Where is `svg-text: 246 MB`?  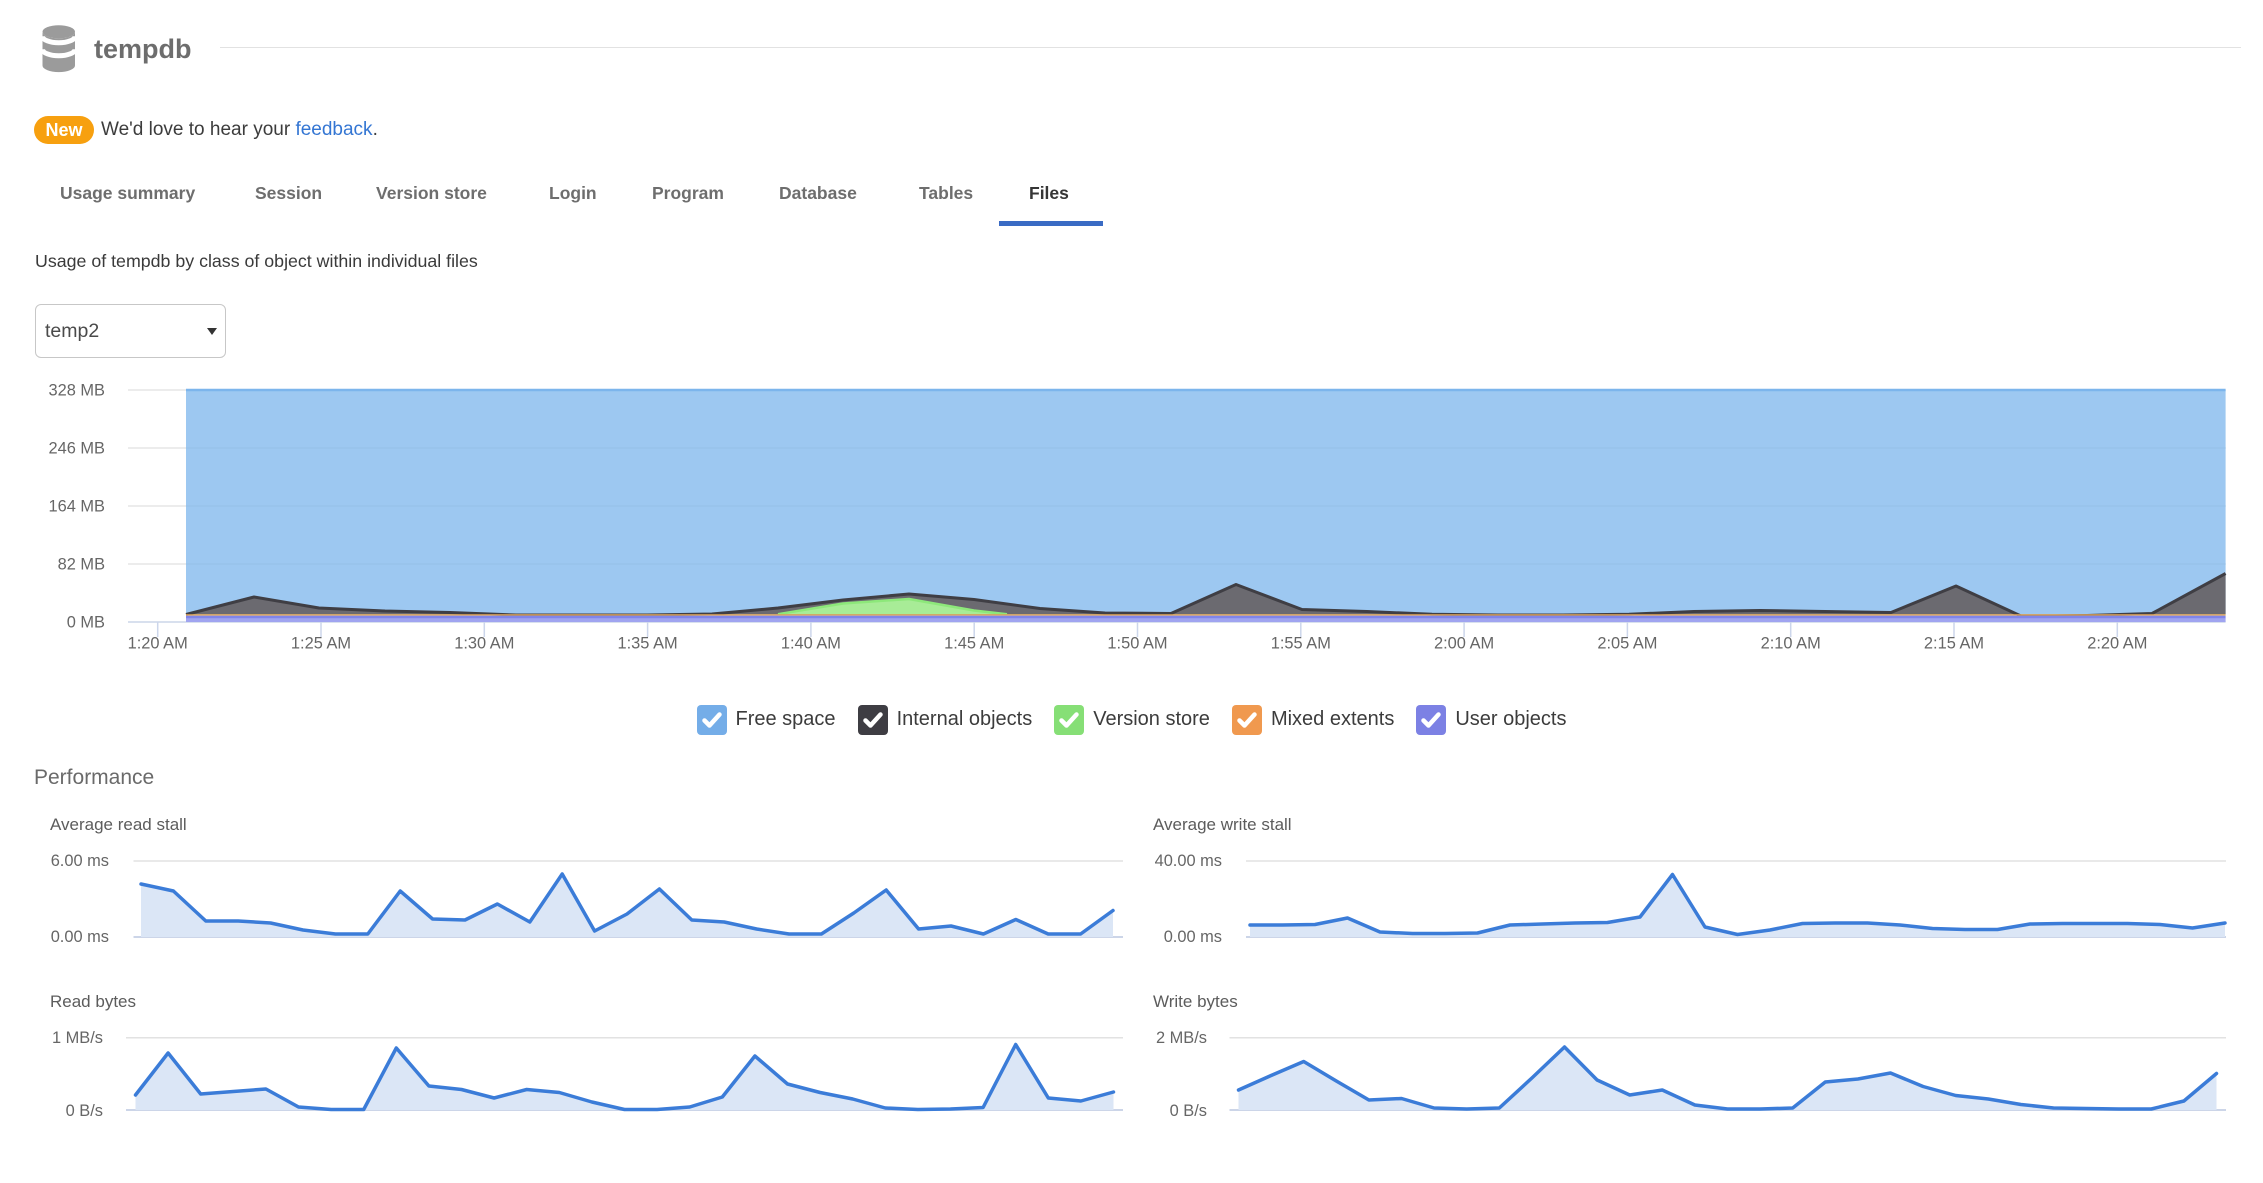
svg-text: 246 MB is located at coordinates (77, 449).